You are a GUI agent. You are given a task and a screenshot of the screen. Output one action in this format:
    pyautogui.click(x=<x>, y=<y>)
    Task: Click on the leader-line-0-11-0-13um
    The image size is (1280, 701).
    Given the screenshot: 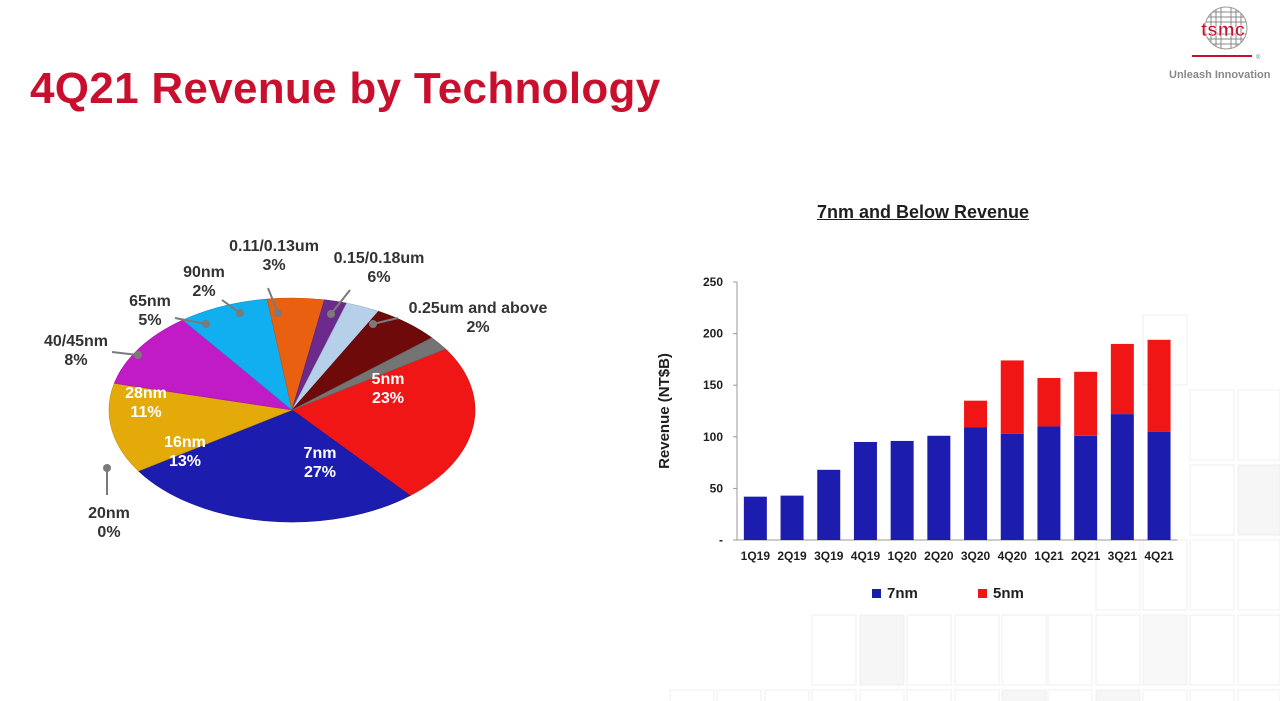 What is the action you would take?
    pyautogui.click(x=273, y=300)
    